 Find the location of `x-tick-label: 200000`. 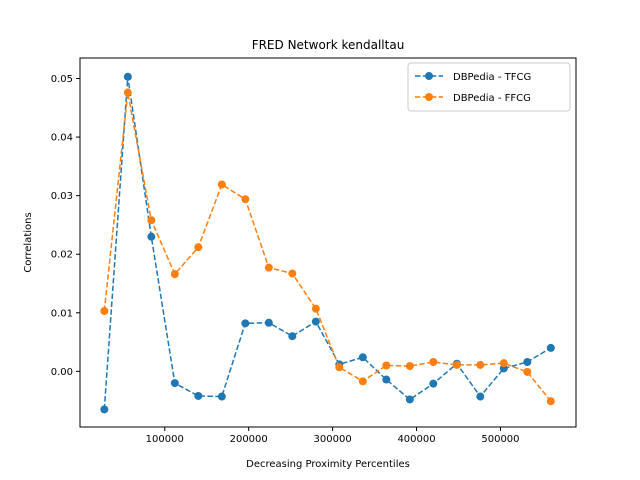

x-tick-label: 200000 is located at coordinates (249, 439).